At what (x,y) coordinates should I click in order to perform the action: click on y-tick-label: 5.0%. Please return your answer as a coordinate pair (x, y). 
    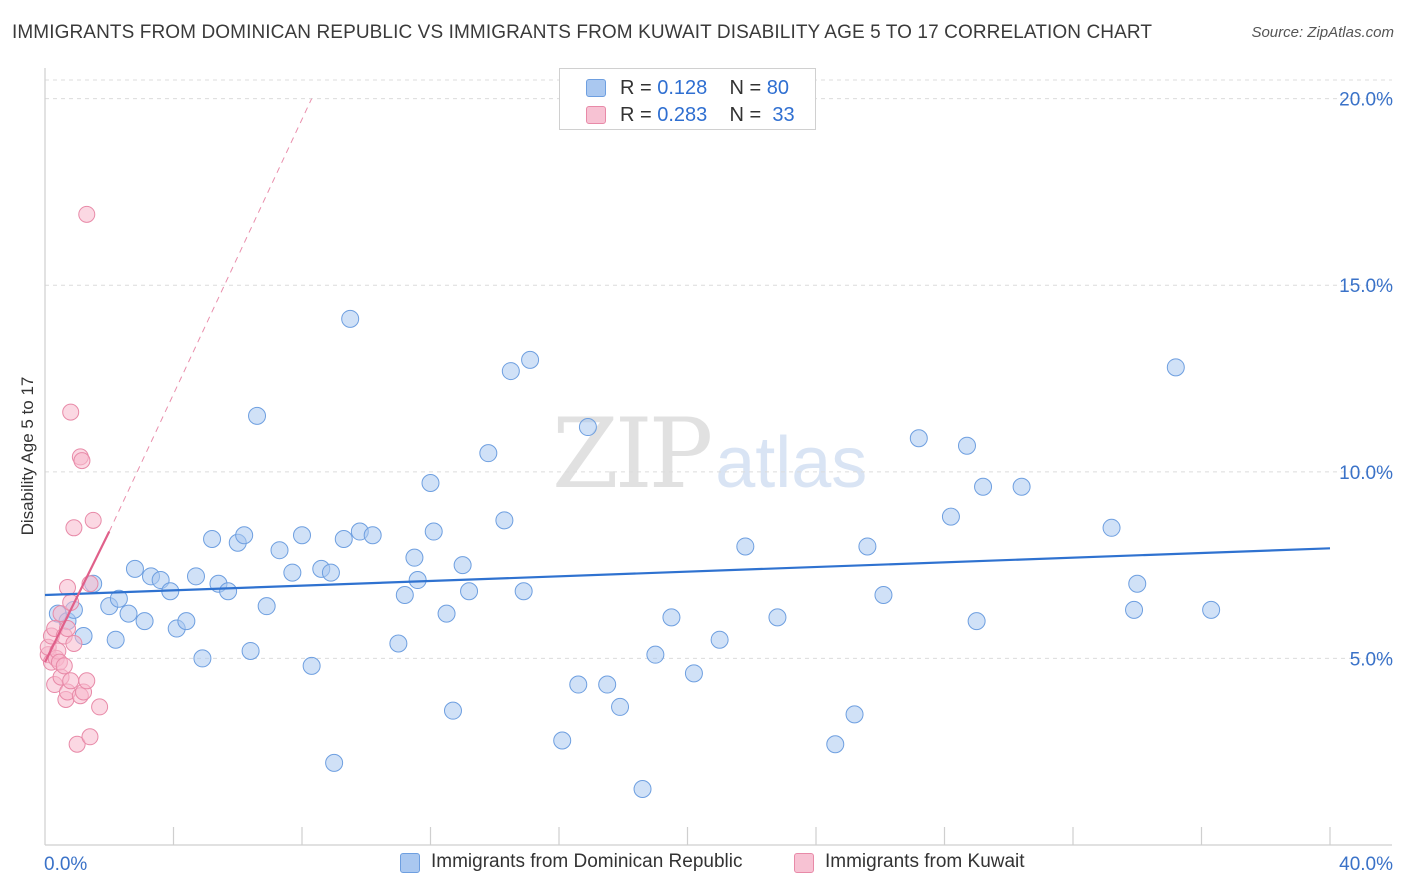
    Looking at the image, I should click on (1371, 659).